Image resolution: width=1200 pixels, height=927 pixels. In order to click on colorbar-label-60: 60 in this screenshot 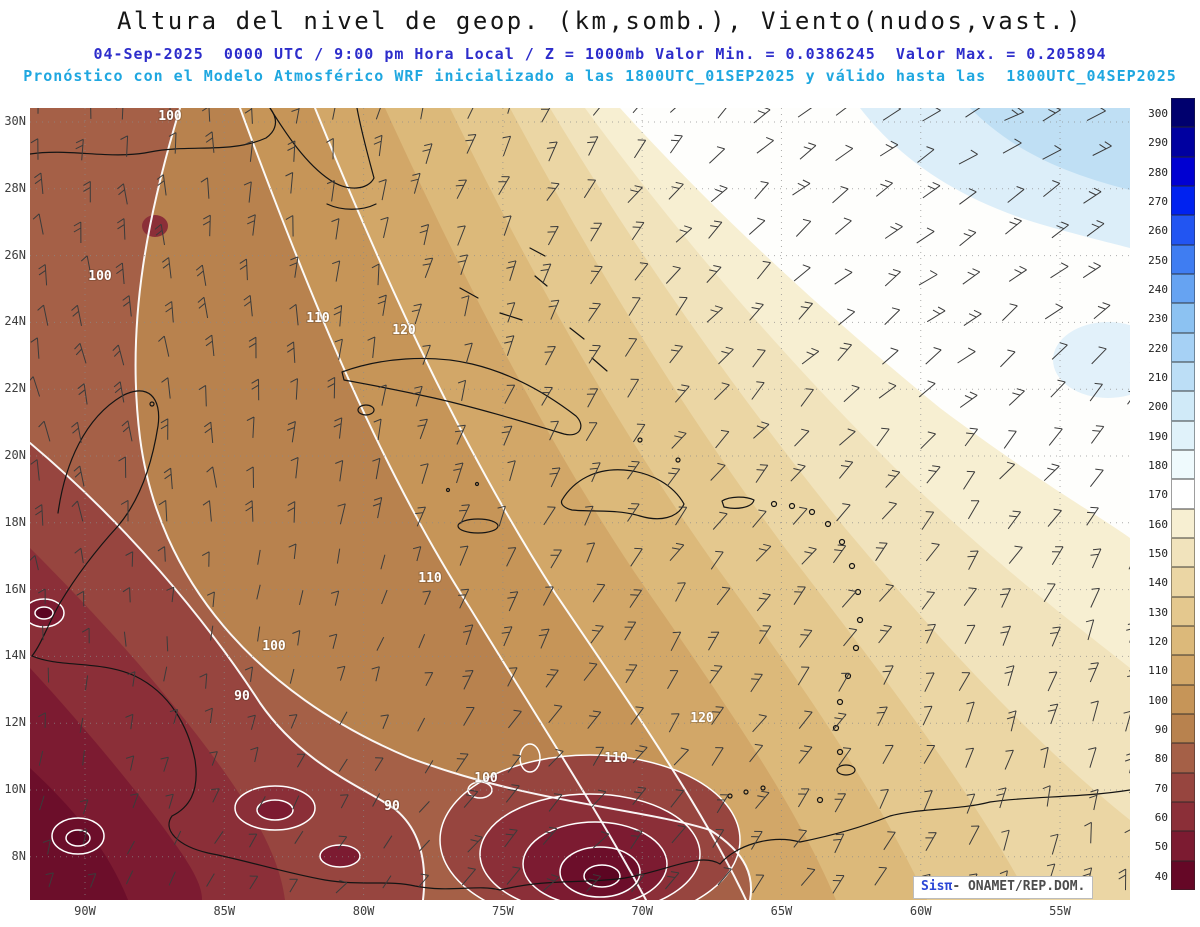, I will do `click(1161, 818)`.